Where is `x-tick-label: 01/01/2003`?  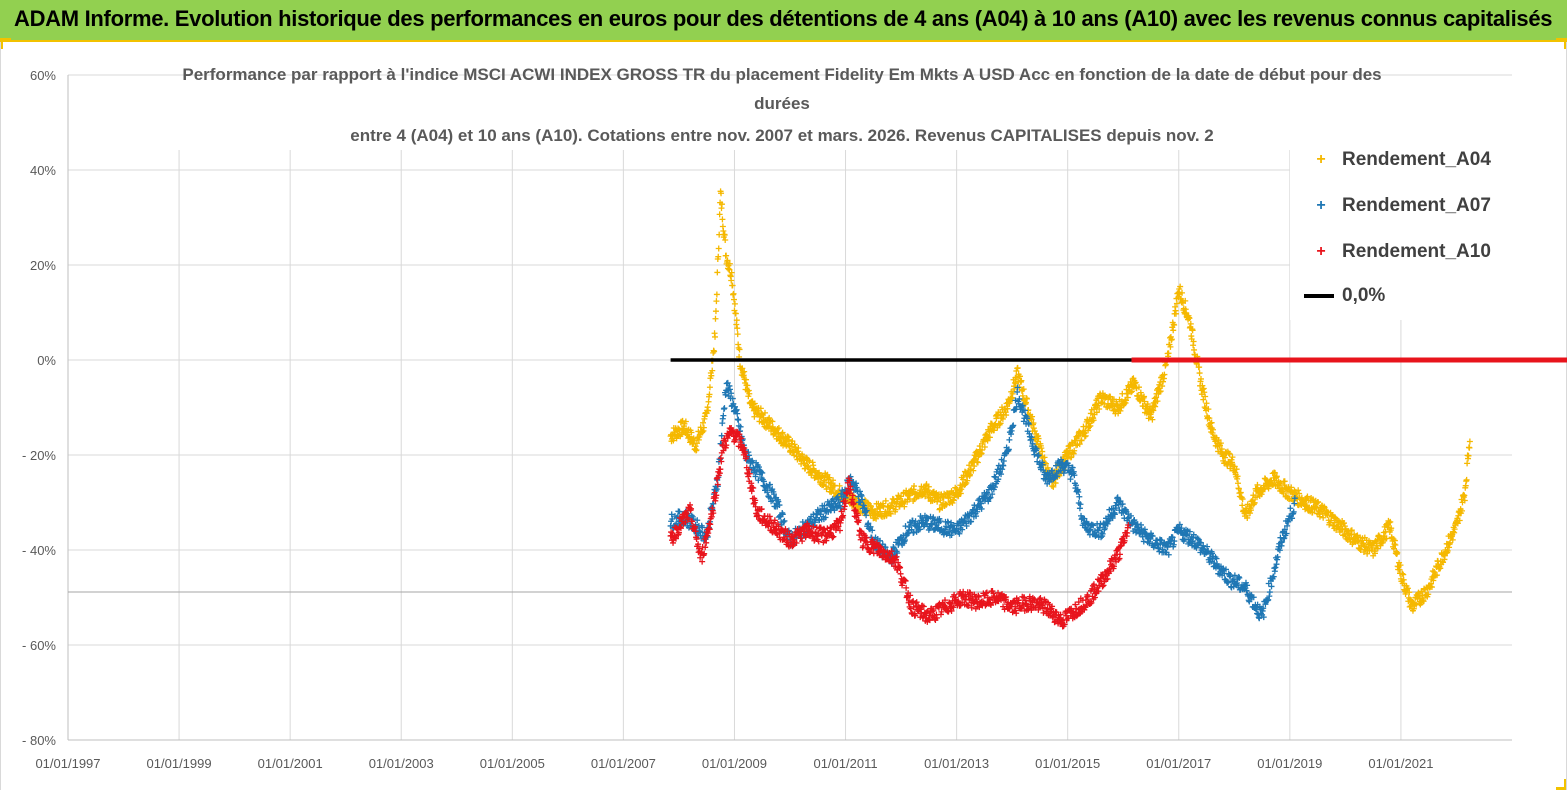
x-tick-label: 01/01/2003 is located at coordinates (401, 763).